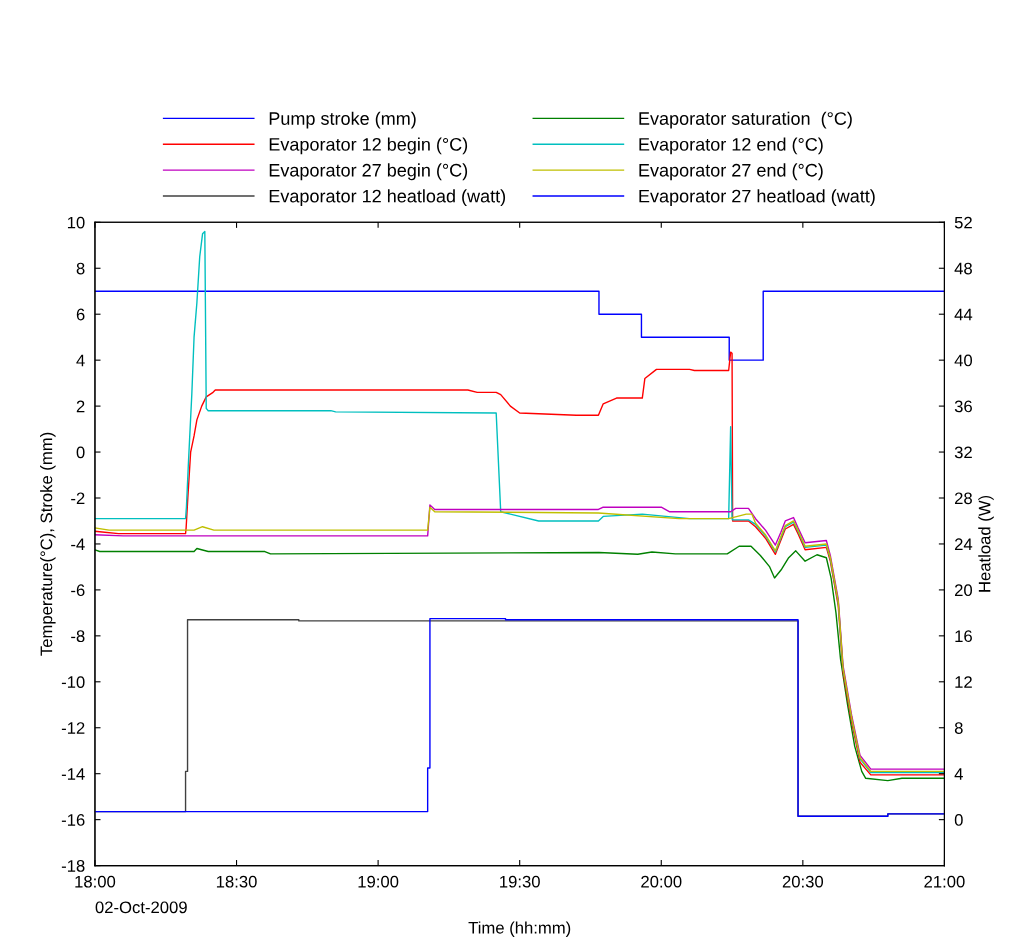 The width and height of the screenshot is (1021, 946). What do you see at coordinates (73, 682) in the screenshot?
I see `y-tick-label: -10` at bounding box center [73, 682].